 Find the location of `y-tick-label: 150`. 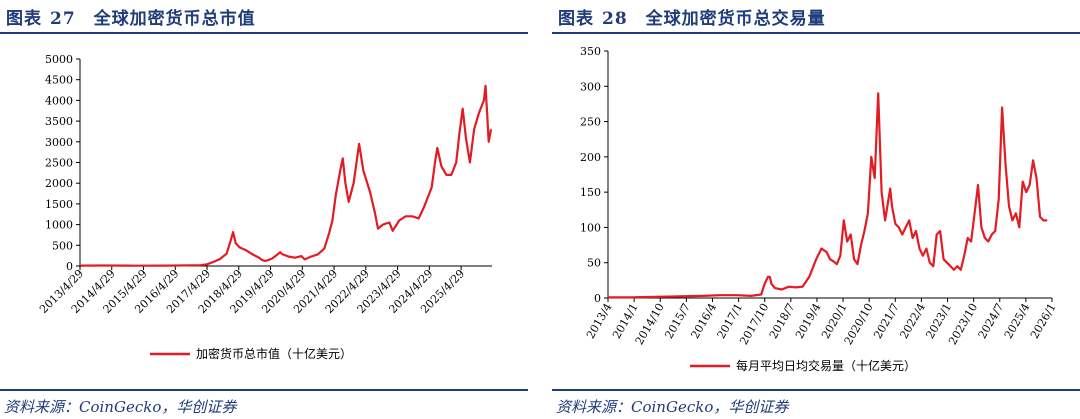

y-tick-label: 150 is located at coordinates (590, 192).